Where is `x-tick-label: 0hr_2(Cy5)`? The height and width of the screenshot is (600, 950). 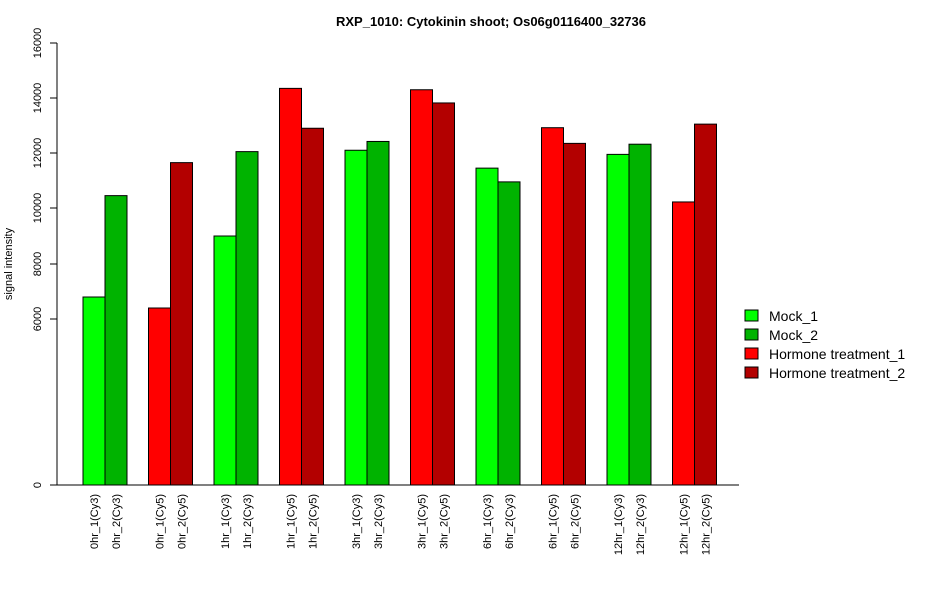 x-tick-label: 0hr_2(Cy5) is located at coordinates (183, 521).